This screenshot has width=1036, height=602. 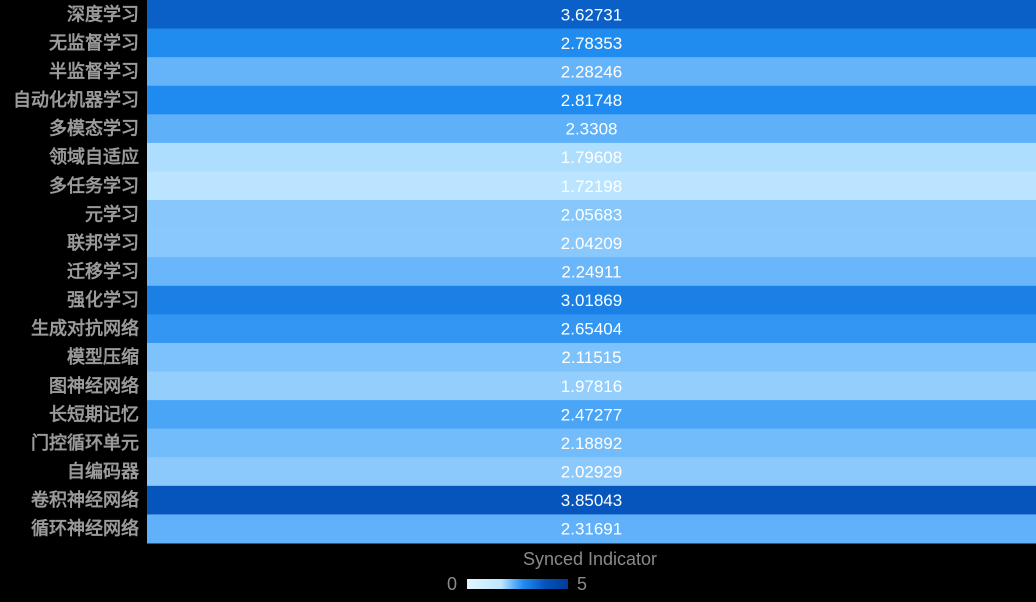 I want to click on cell-value-label: 1.97816, so click(x=591, y=386).